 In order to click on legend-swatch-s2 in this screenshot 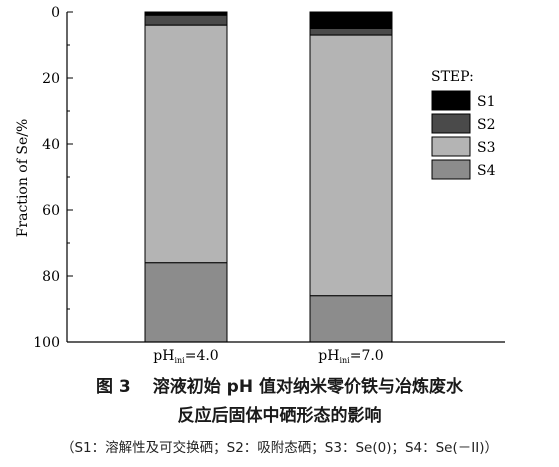, I will do `click(451, 123)`.